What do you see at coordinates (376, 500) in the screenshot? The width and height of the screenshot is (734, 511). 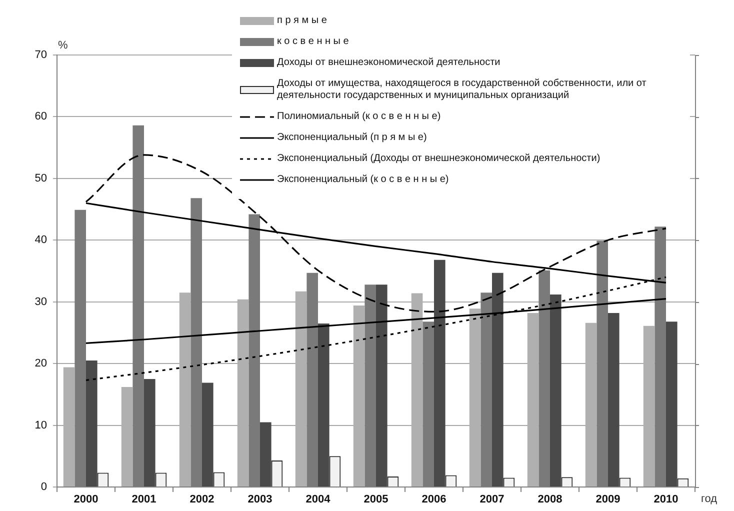 I see `x-tick-label: 2005` at bounding box center [376, 500].